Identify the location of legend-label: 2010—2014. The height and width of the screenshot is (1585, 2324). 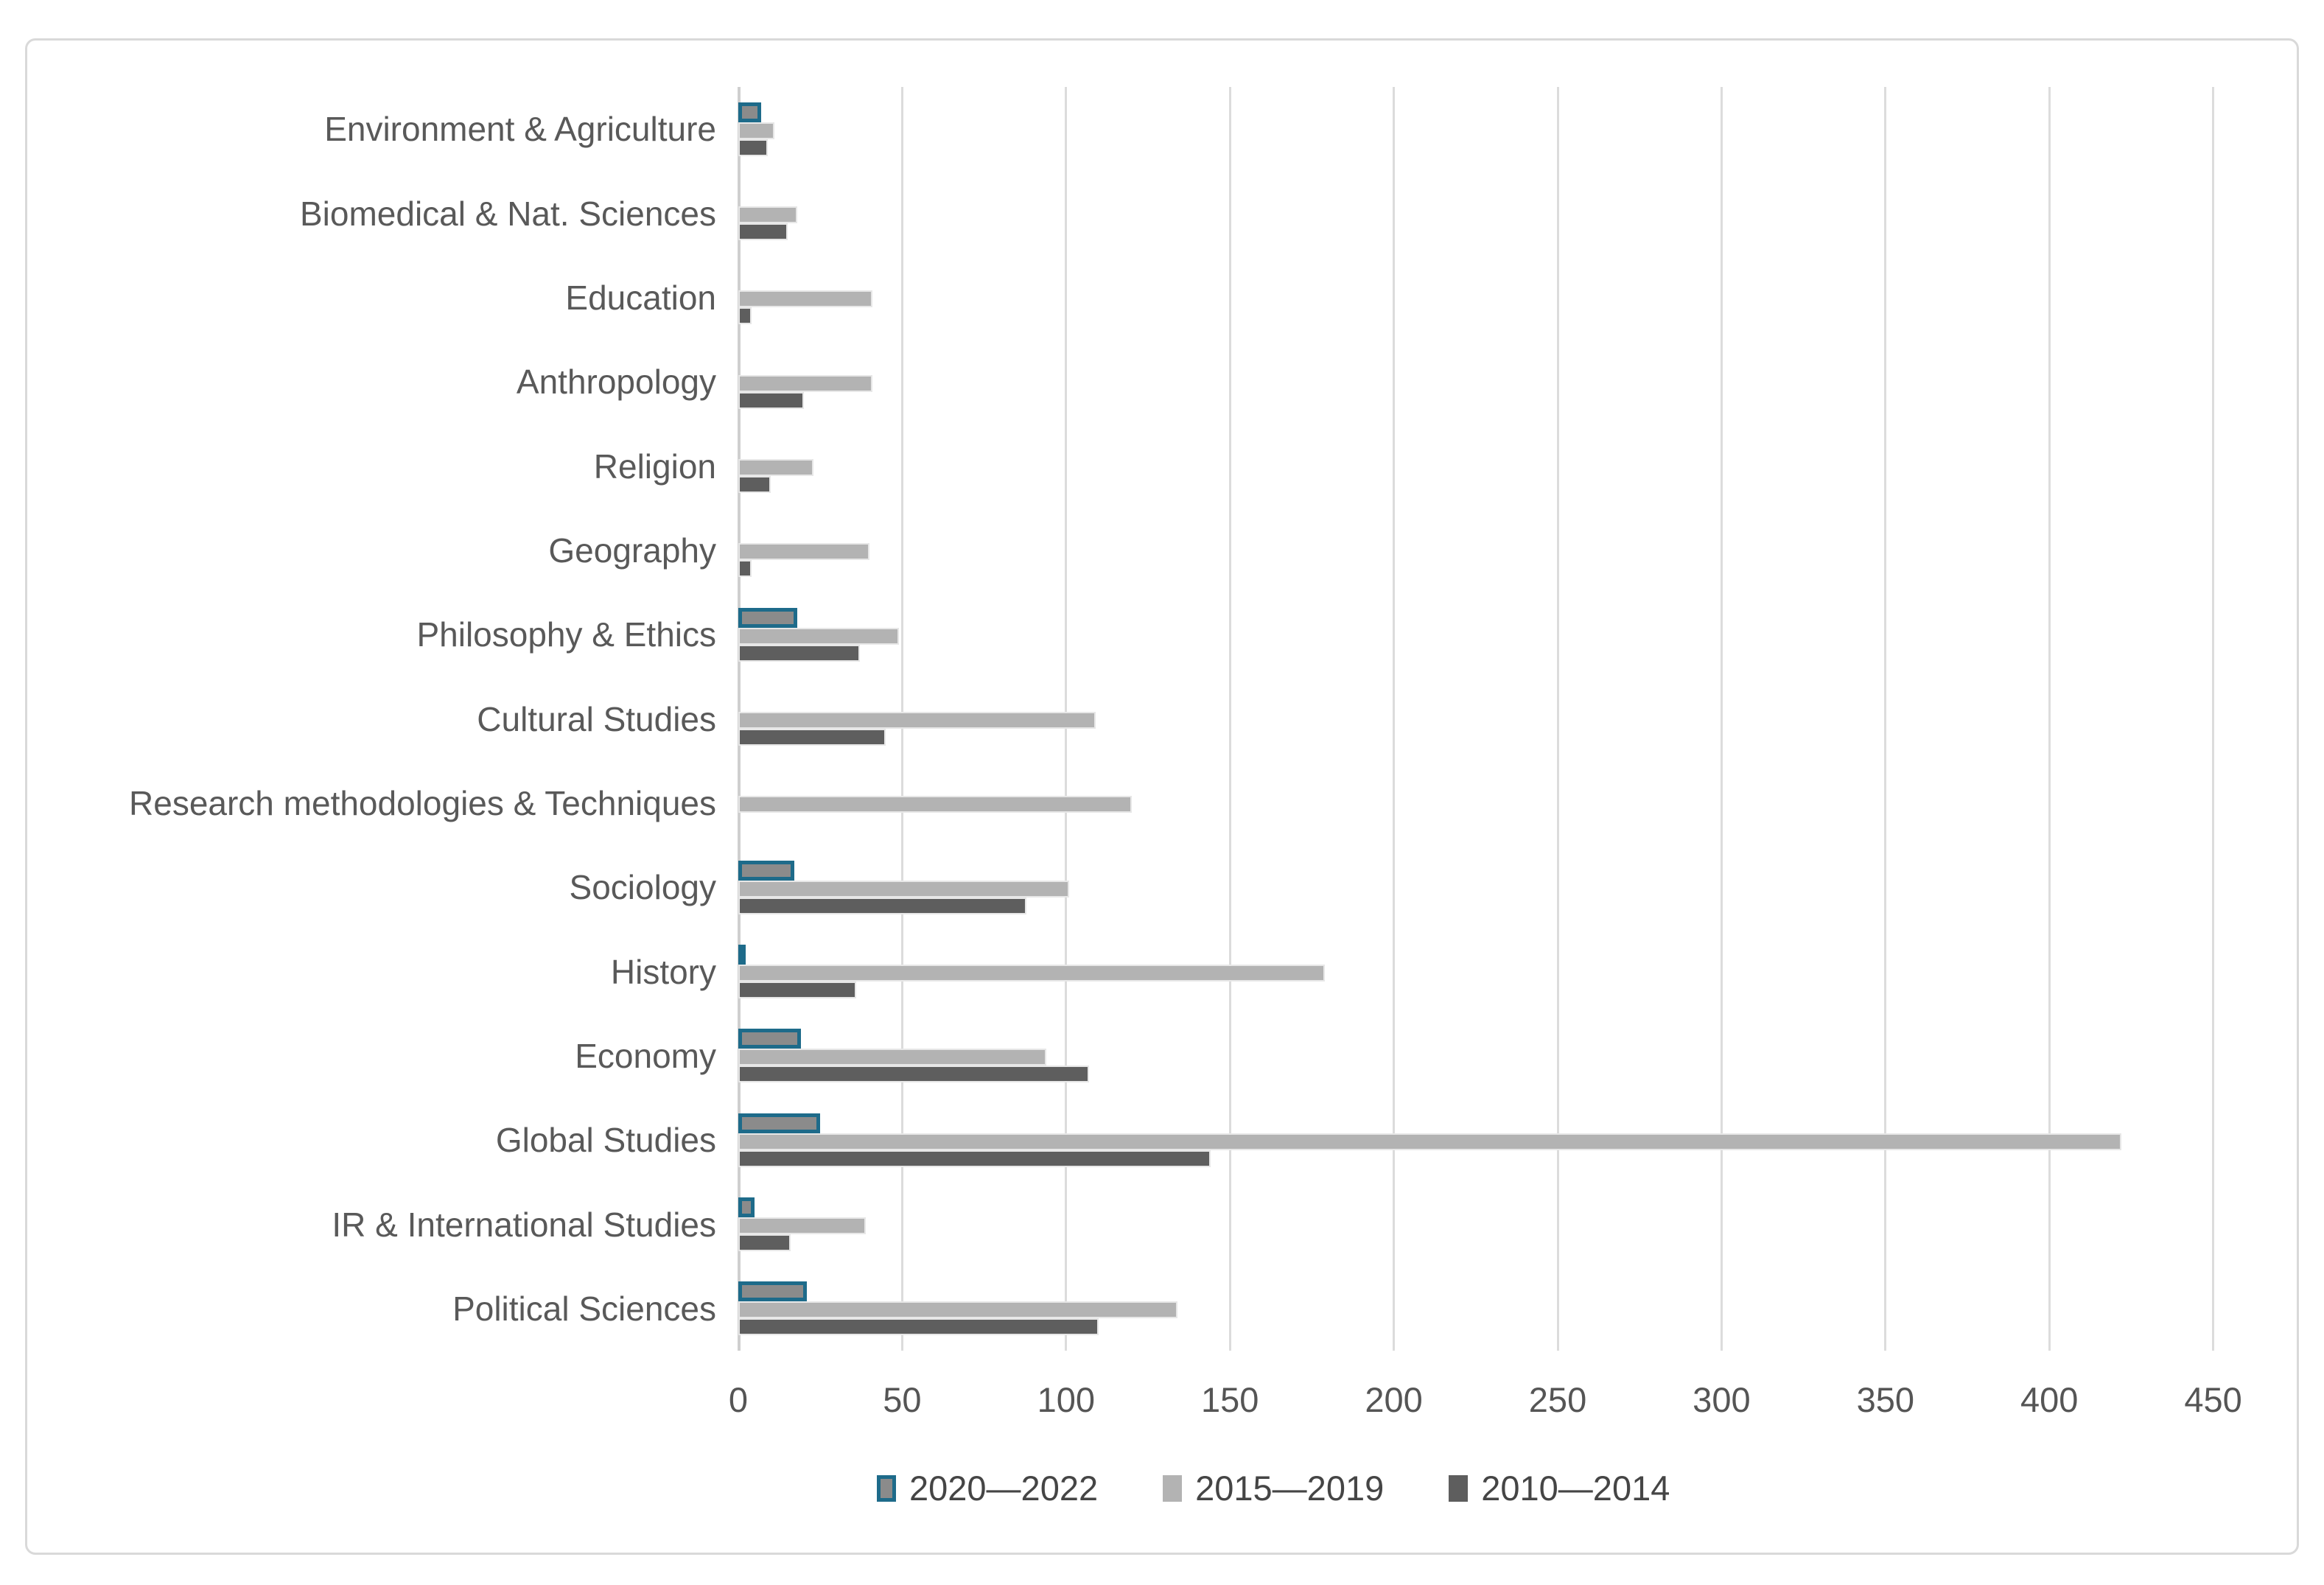
(1575, 1489).